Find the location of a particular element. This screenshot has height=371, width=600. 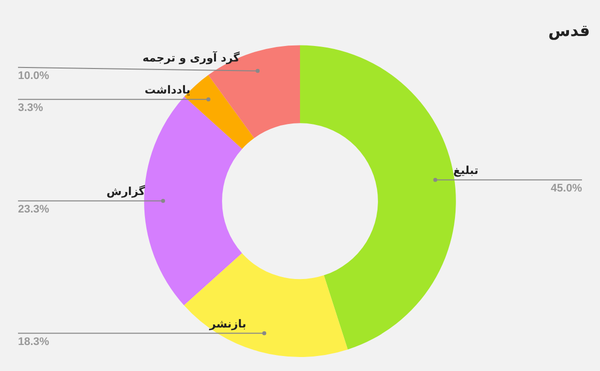

data-label: 23.3% is located at coordinates (34, 209).